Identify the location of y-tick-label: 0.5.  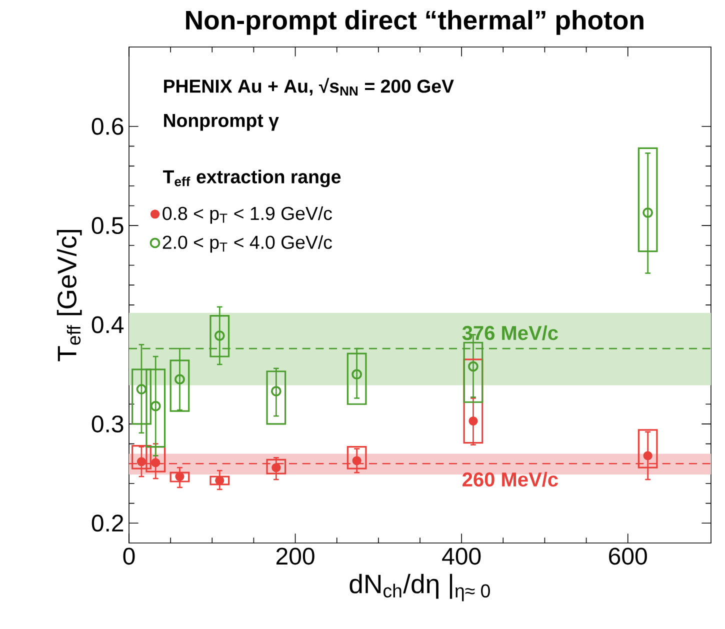
(108, 225).